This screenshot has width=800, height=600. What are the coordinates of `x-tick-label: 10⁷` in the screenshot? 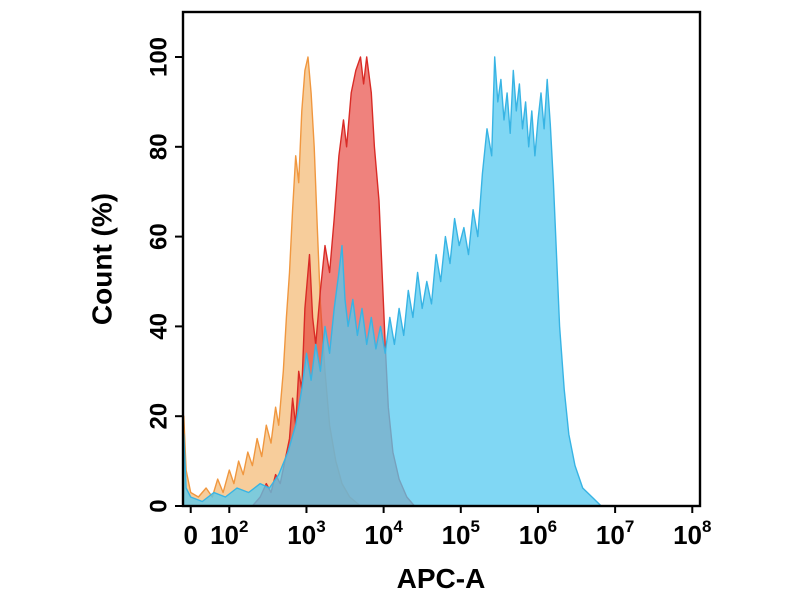 It's located at (615, 533).